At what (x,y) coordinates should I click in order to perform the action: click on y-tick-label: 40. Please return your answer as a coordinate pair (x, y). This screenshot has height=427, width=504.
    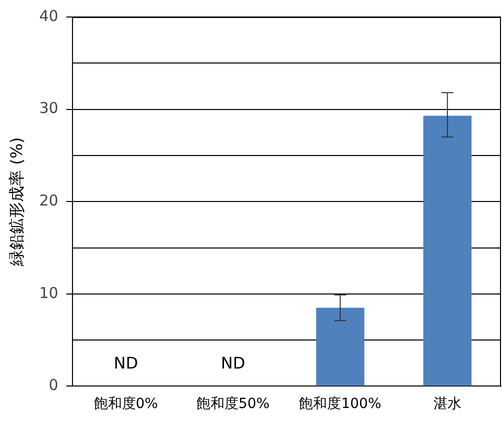
    Looking at the image, I should click on (48, 15).